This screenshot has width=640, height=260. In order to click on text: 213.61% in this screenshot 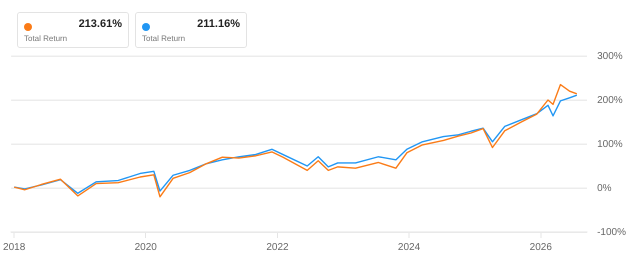, I will do `click(100, 24)`.